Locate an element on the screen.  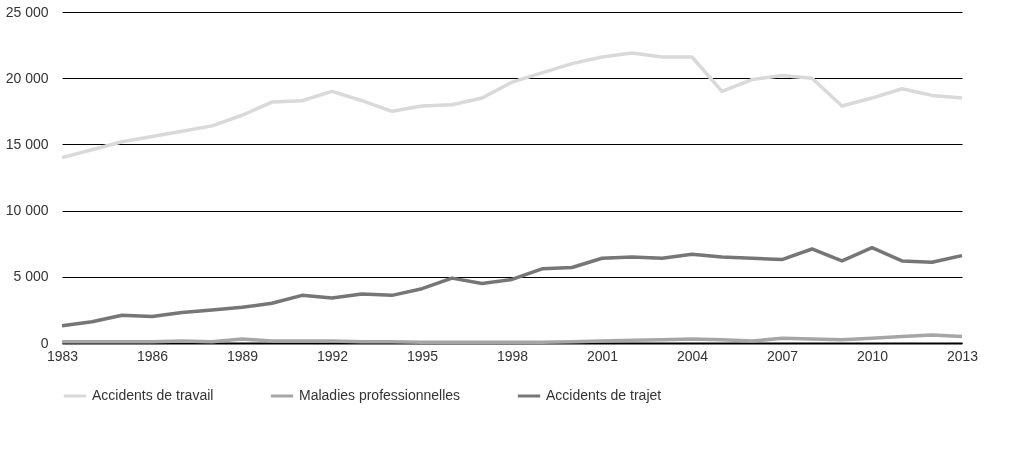
legend-label: Maladies professionnelles is located at coordinates (380, 395).